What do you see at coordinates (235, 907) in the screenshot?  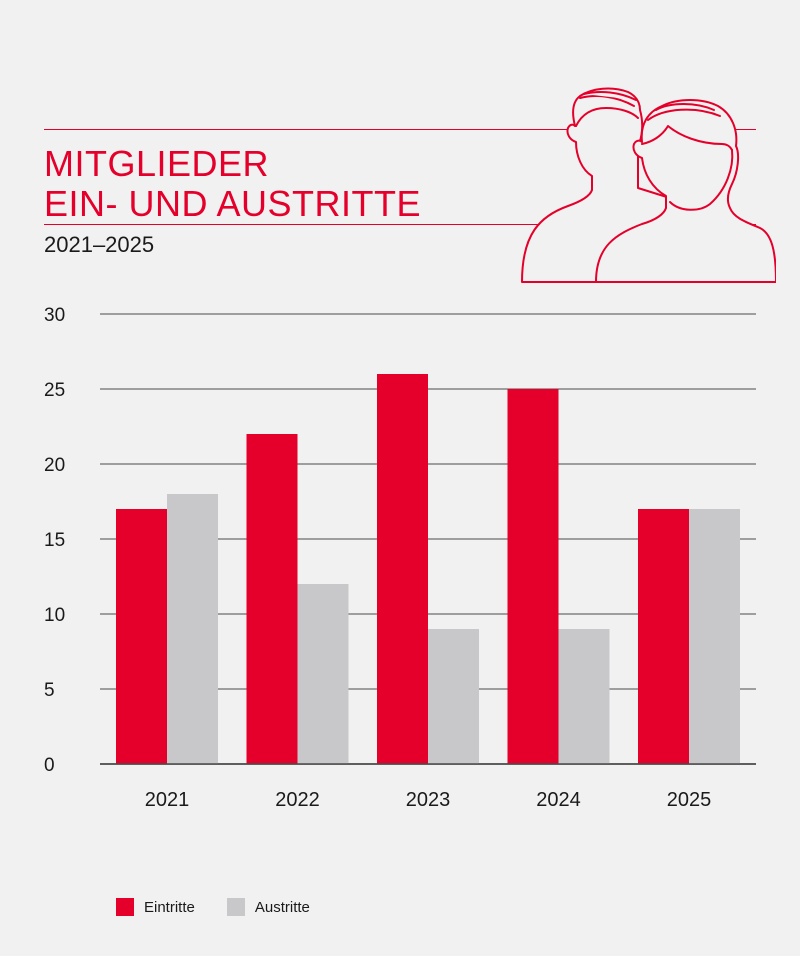 I see `legend-swatch-austritte` at bounding box center [235, 907].